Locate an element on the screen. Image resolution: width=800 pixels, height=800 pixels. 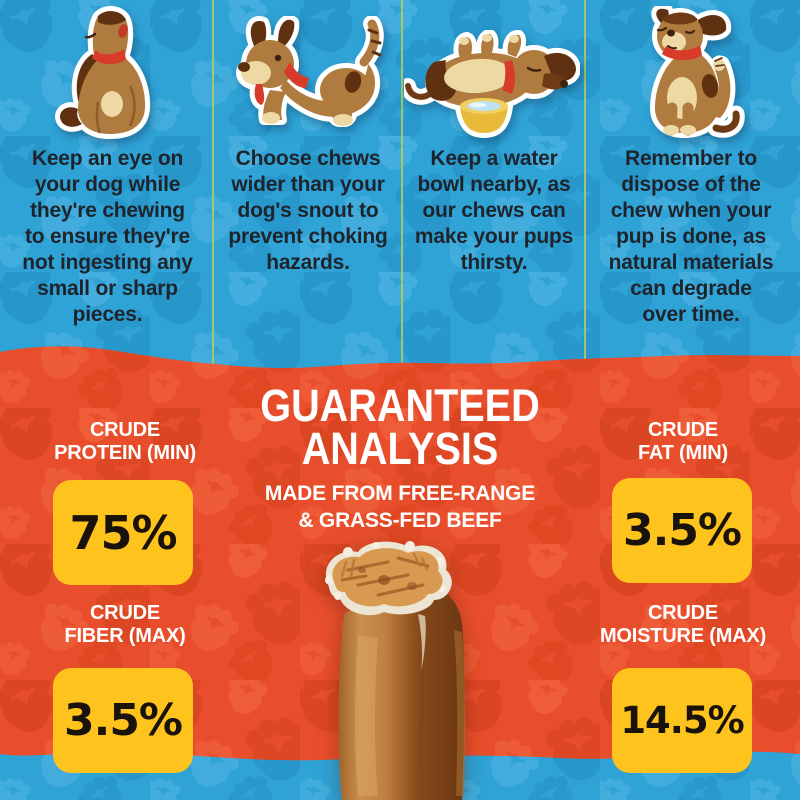
stat-value-moisture: 14.5% is located at coordinates (682, 720).